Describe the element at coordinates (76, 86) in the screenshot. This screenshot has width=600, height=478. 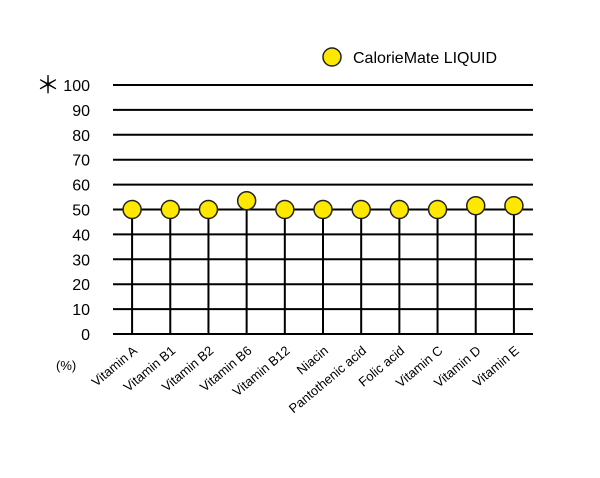
I see `y-tick-label: 100` at that location.